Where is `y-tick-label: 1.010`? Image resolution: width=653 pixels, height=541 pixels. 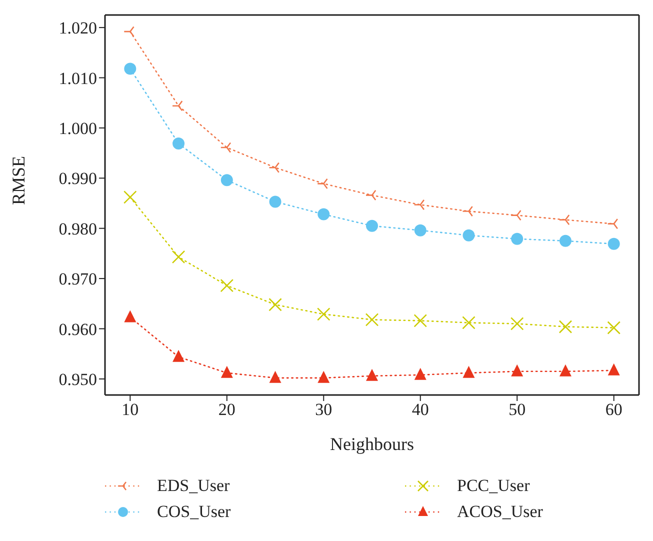
y-tick-label: 1.010 is located at coordinates (77, 78).